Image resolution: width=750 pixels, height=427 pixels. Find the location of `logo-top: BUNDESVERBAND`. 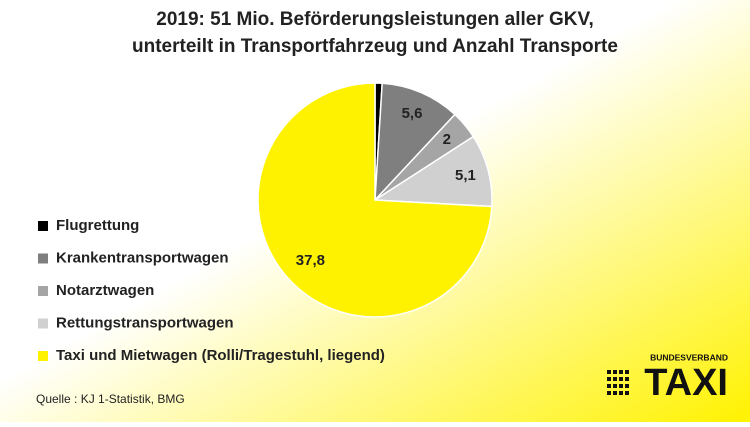

logo-top: BUNDESVERBAND is located at coordinates (689, 357).